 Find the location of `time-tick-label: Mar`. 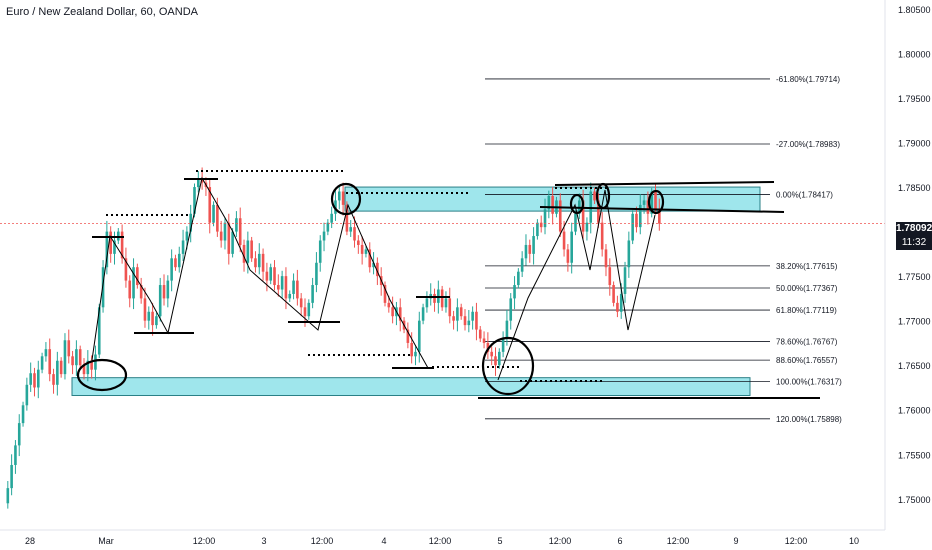

time-tick-label: Mar is located at coordinates (106, 541).